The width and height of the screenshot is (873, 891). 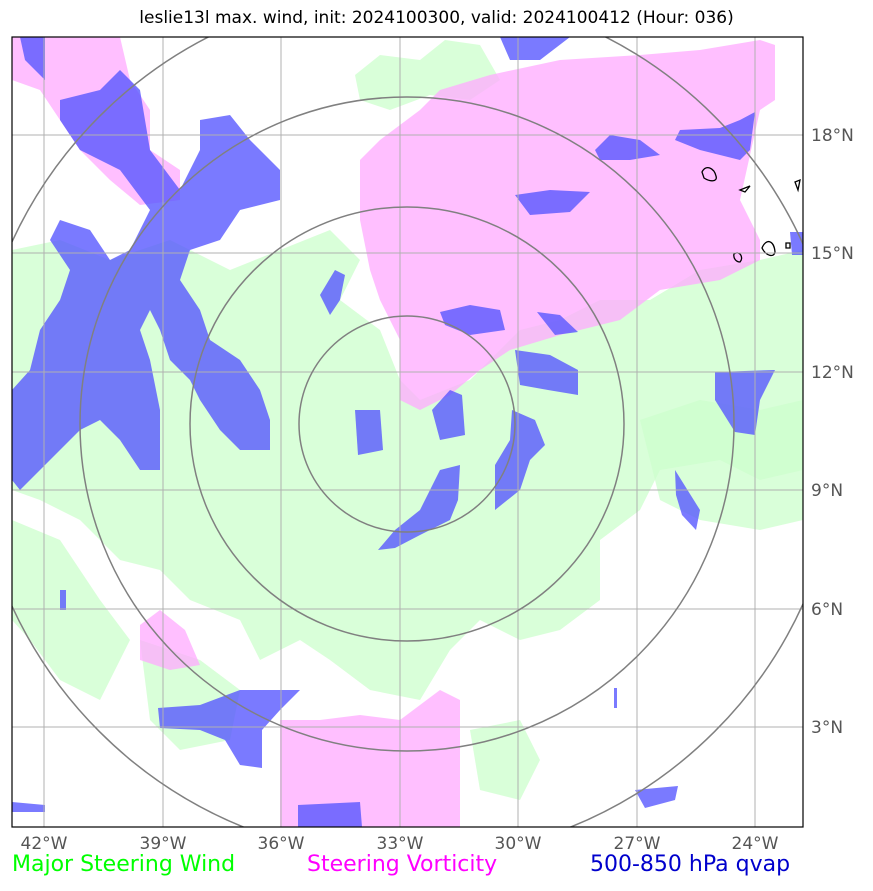 What do you see at coordinates (124, 864) in the screenshot?
I see `legend-major-steering-wind: Major Steering Wind` at bounding box center [124, 864].